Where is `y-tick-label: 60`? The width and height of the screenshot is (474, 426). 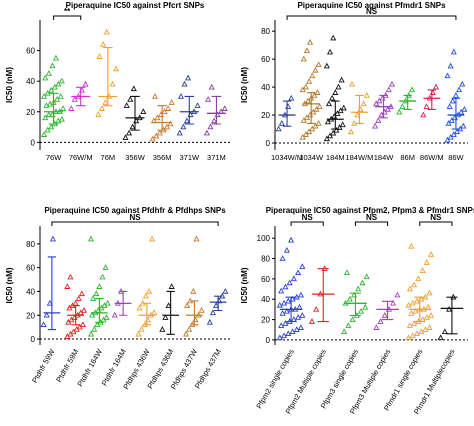
y-tick-label: 60 is located at coordinates (30, 51).